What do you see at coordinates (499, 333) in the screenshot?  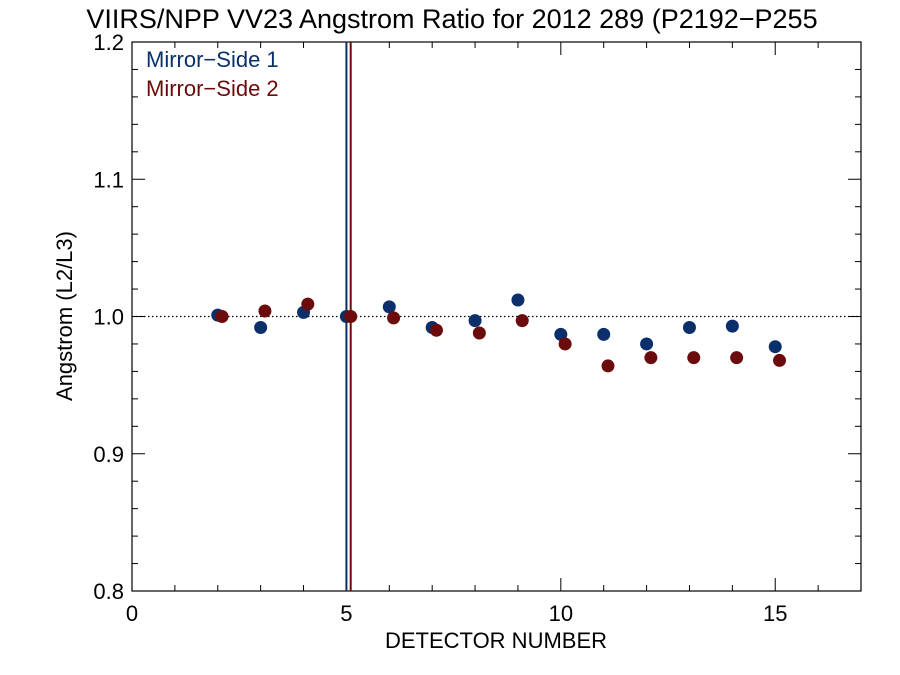 I see `data-points` at bounding box center [499, 333].